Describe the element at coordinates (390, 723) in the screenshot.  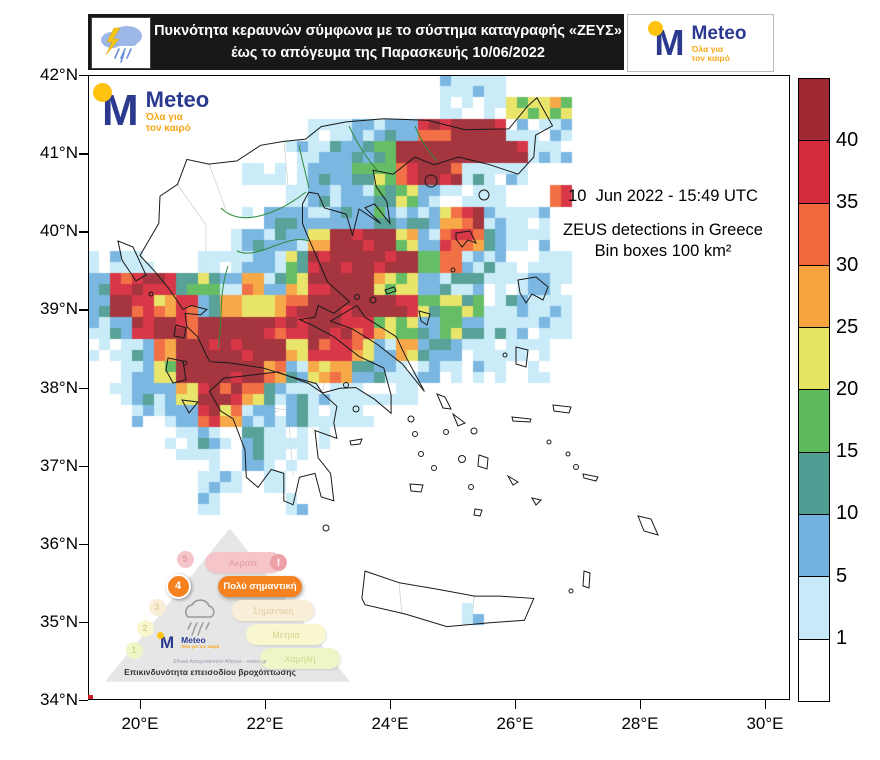
I see `x-axis-label: 24°E` at that location.